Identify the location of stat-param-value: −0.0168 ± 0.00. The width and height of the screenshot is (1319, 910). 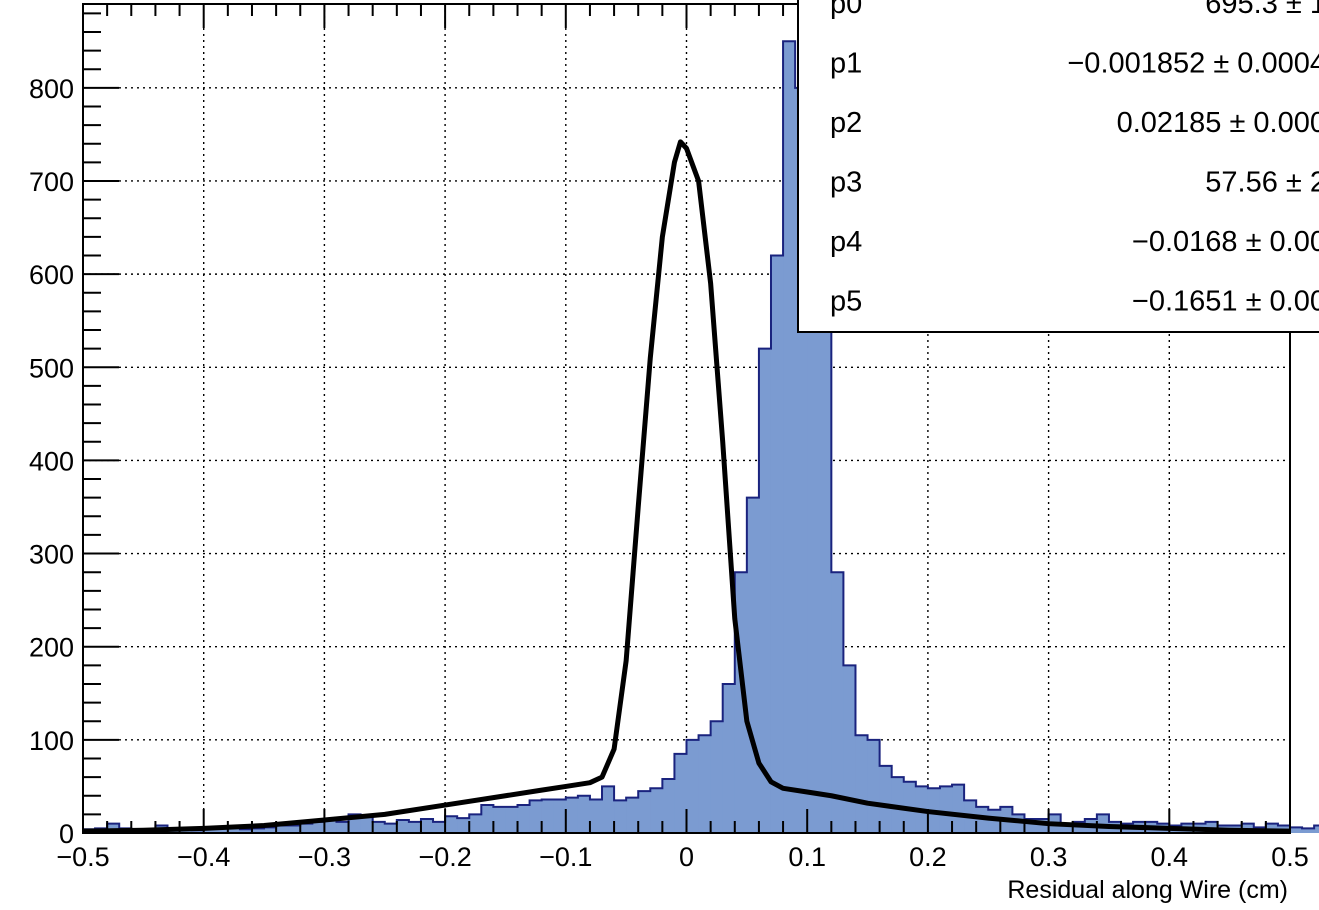
(1225, 242).